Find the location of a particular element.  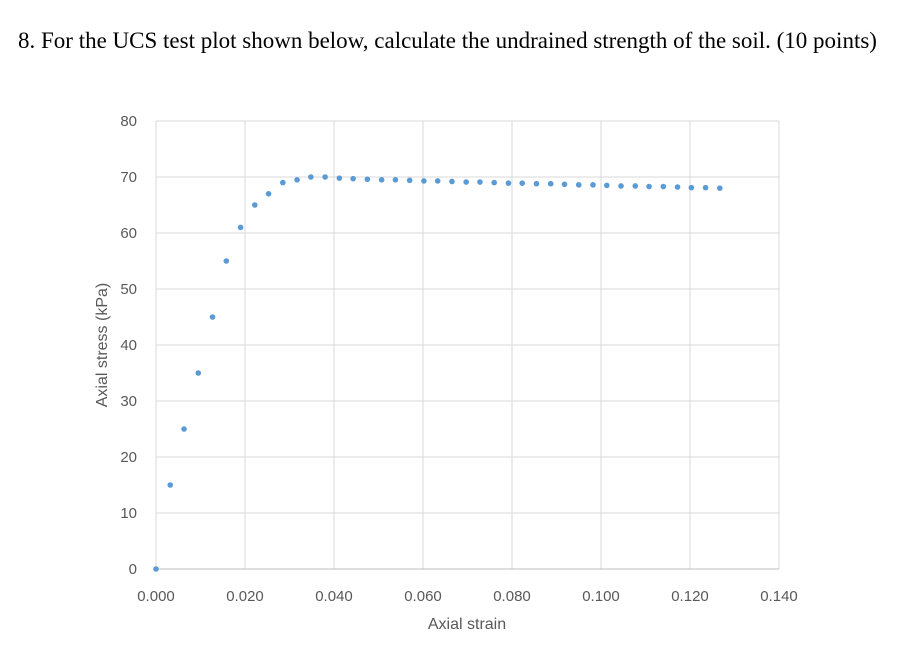

y-tick-label: 30 is located at coordinates (128, 401).